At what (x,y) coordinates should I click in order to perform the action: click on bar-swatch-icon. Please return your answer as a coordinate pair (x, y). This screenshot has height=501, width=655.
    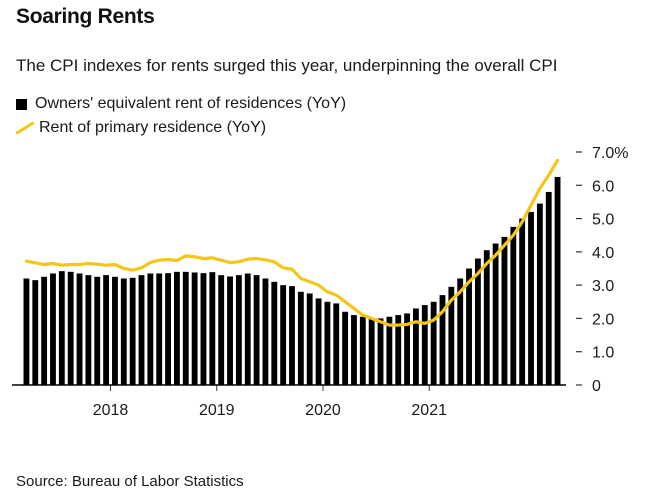
    Looking at the image, I should click on (21, 104).